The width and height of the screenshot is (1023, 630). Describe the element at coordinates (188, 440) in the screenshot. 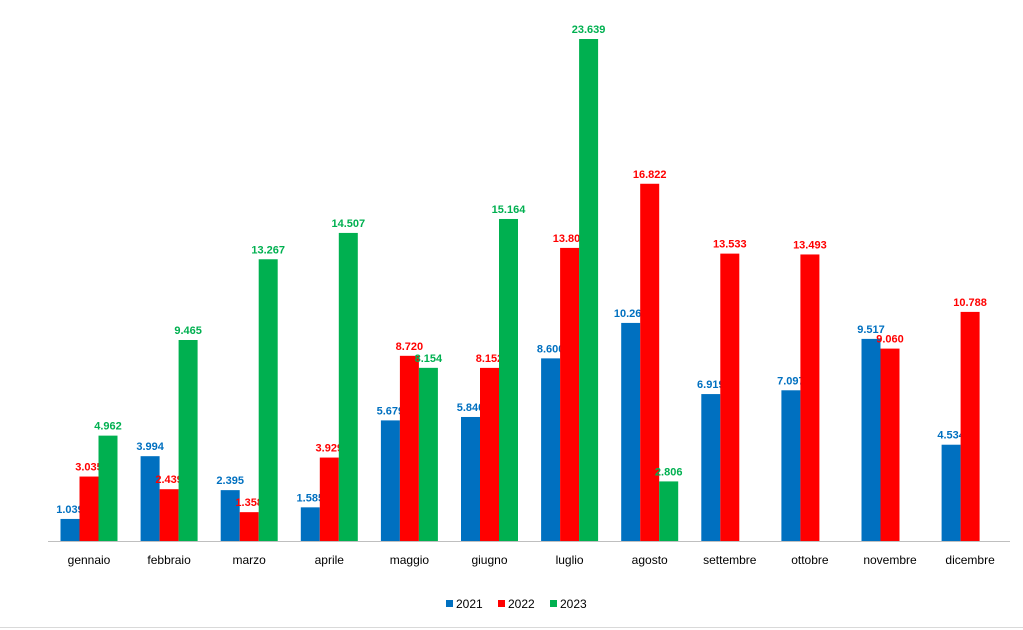

I see `bar-2023-febbraio` at that location.